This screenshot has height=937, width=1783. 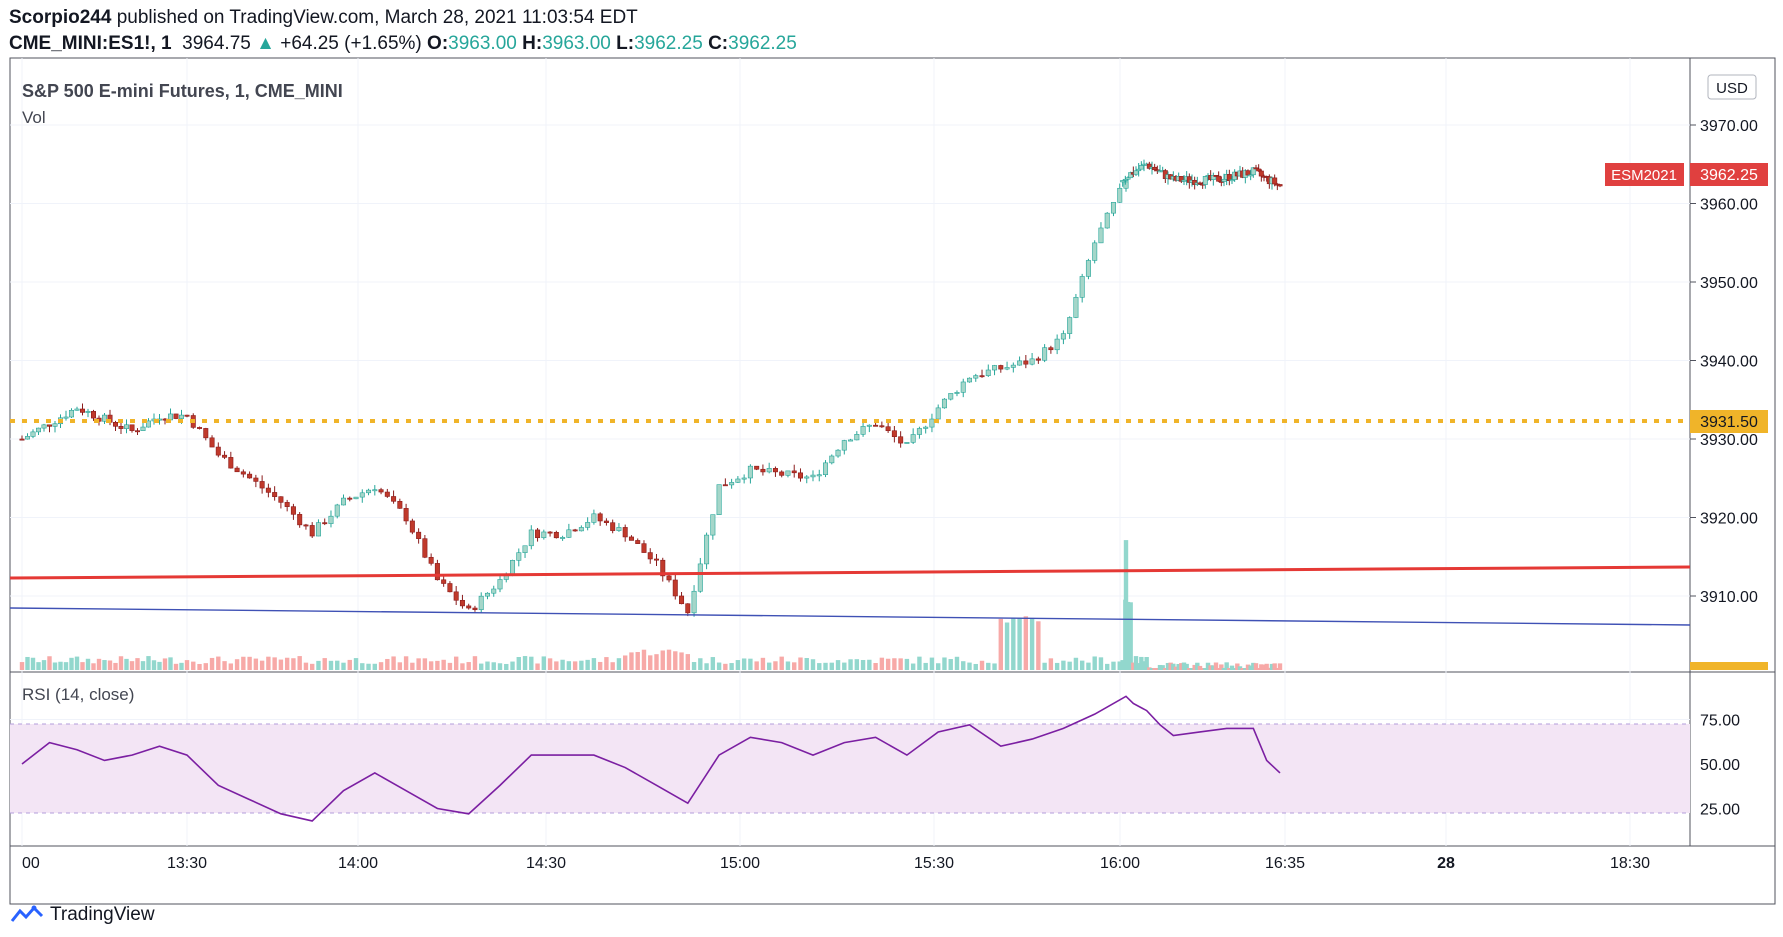 I want to click on rsi-axis: 75.00 50.00 25.00, so click(x=1720, y=766).